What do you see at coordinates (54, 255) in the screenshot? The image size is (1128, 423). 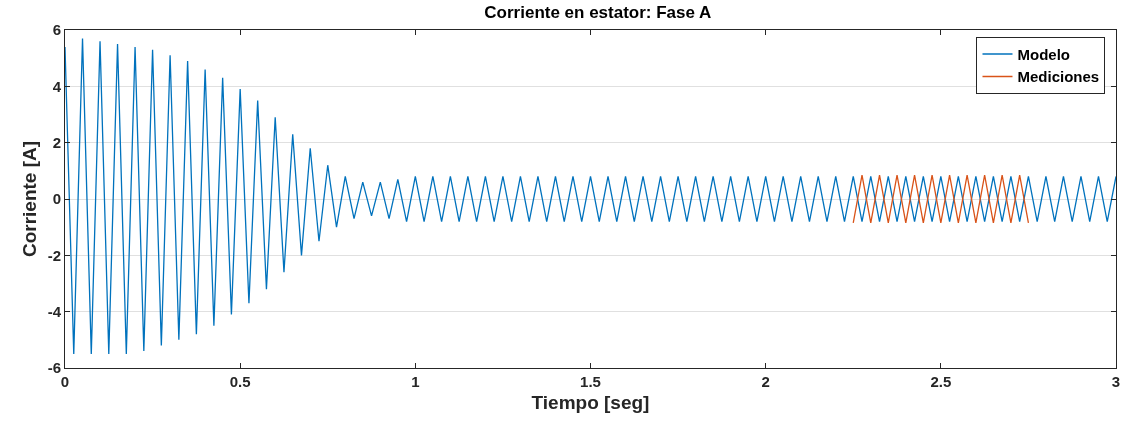 I see `y-tick-label: -2` at bounding box center [54, 255].